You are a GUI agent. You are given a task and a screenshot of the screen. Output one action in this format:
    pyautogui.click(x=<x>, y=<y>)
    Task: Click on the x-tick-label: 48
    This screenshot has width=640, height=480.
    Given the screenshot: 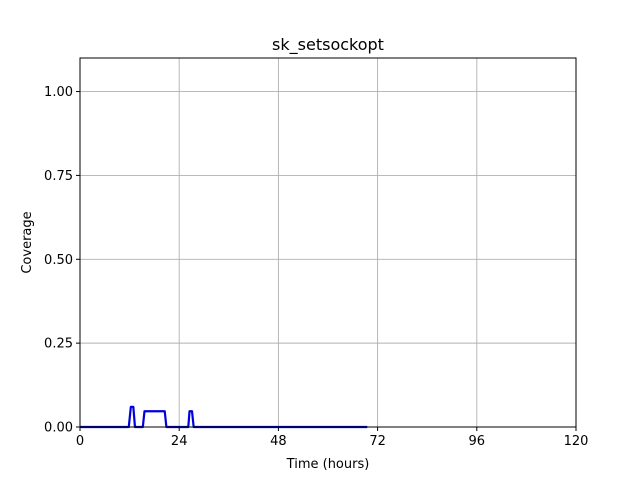 What is the action you would take?
    pyautogui.click(x=278, y=441)
    